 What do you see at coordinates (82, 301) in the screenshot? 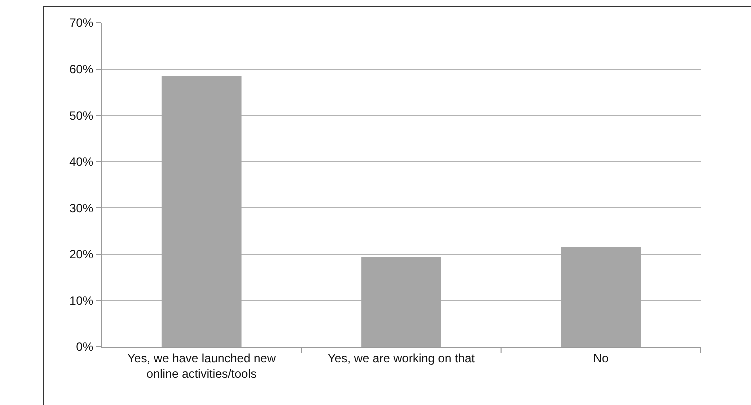
I see `y-tick-label: 10%` at bounding box center [82, 301].